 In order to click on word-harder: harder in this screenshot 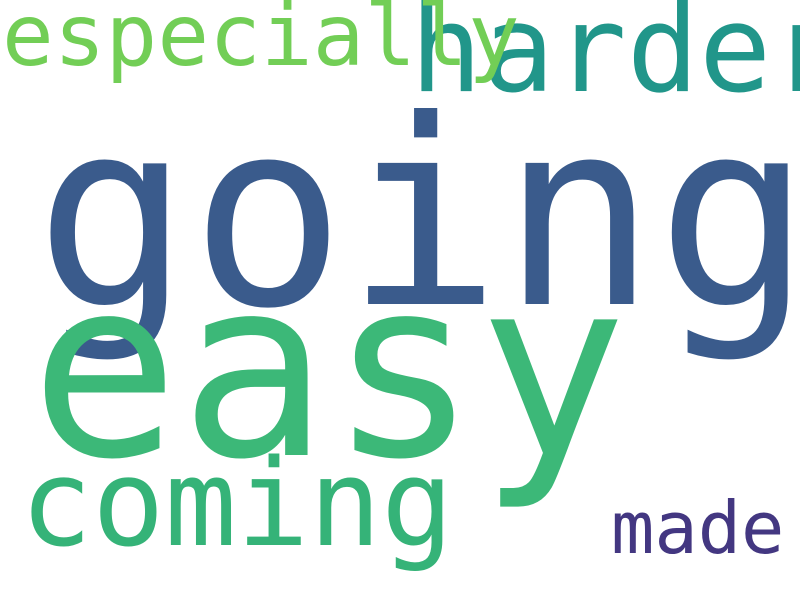, I will do `click(605, 60)`.